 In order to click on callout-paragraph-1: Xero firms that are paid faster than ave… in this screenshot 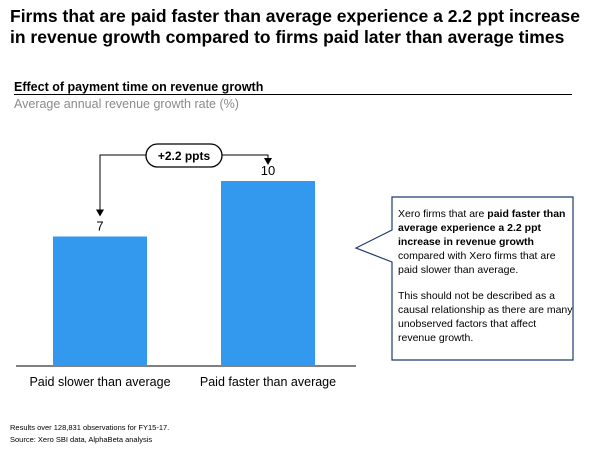, I will do `click(485, 242)`.